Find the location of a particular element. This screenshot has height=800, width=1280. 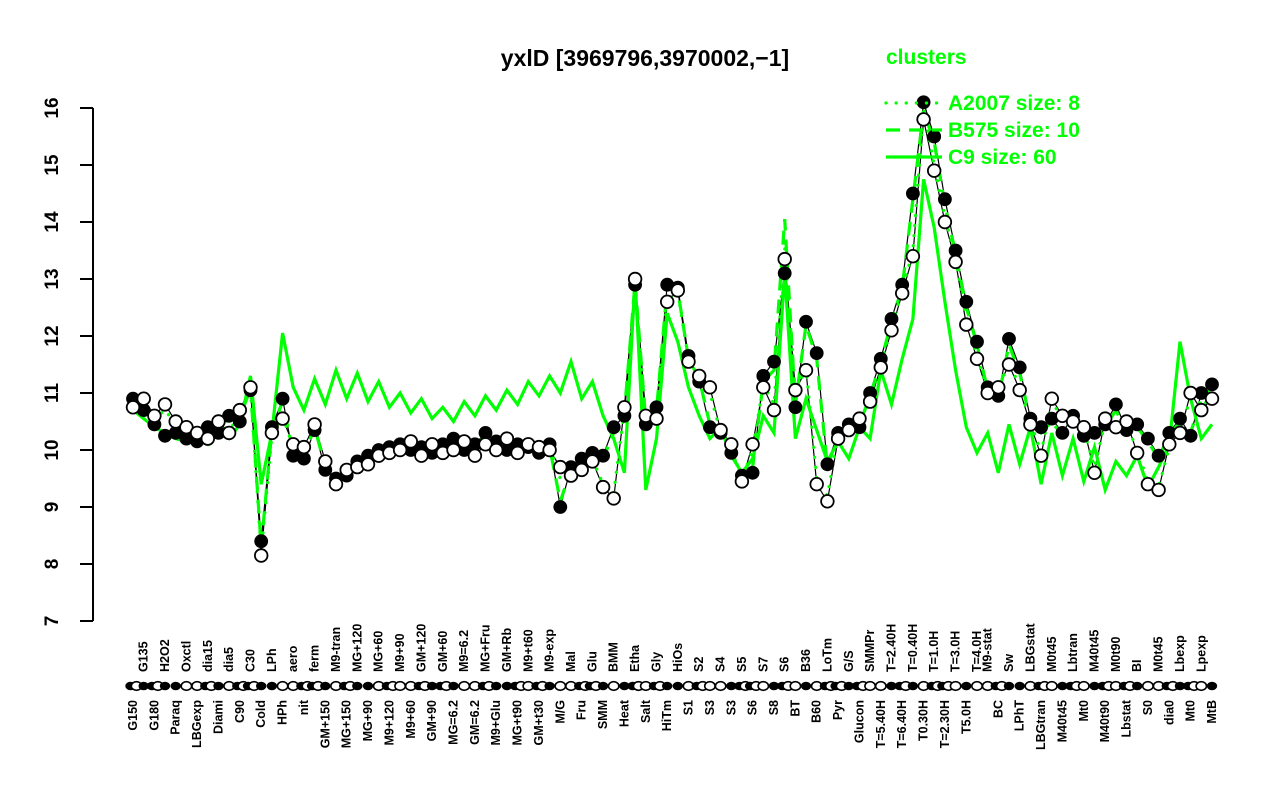

x-axis-label: S1 is located at coordinates (689, 707).